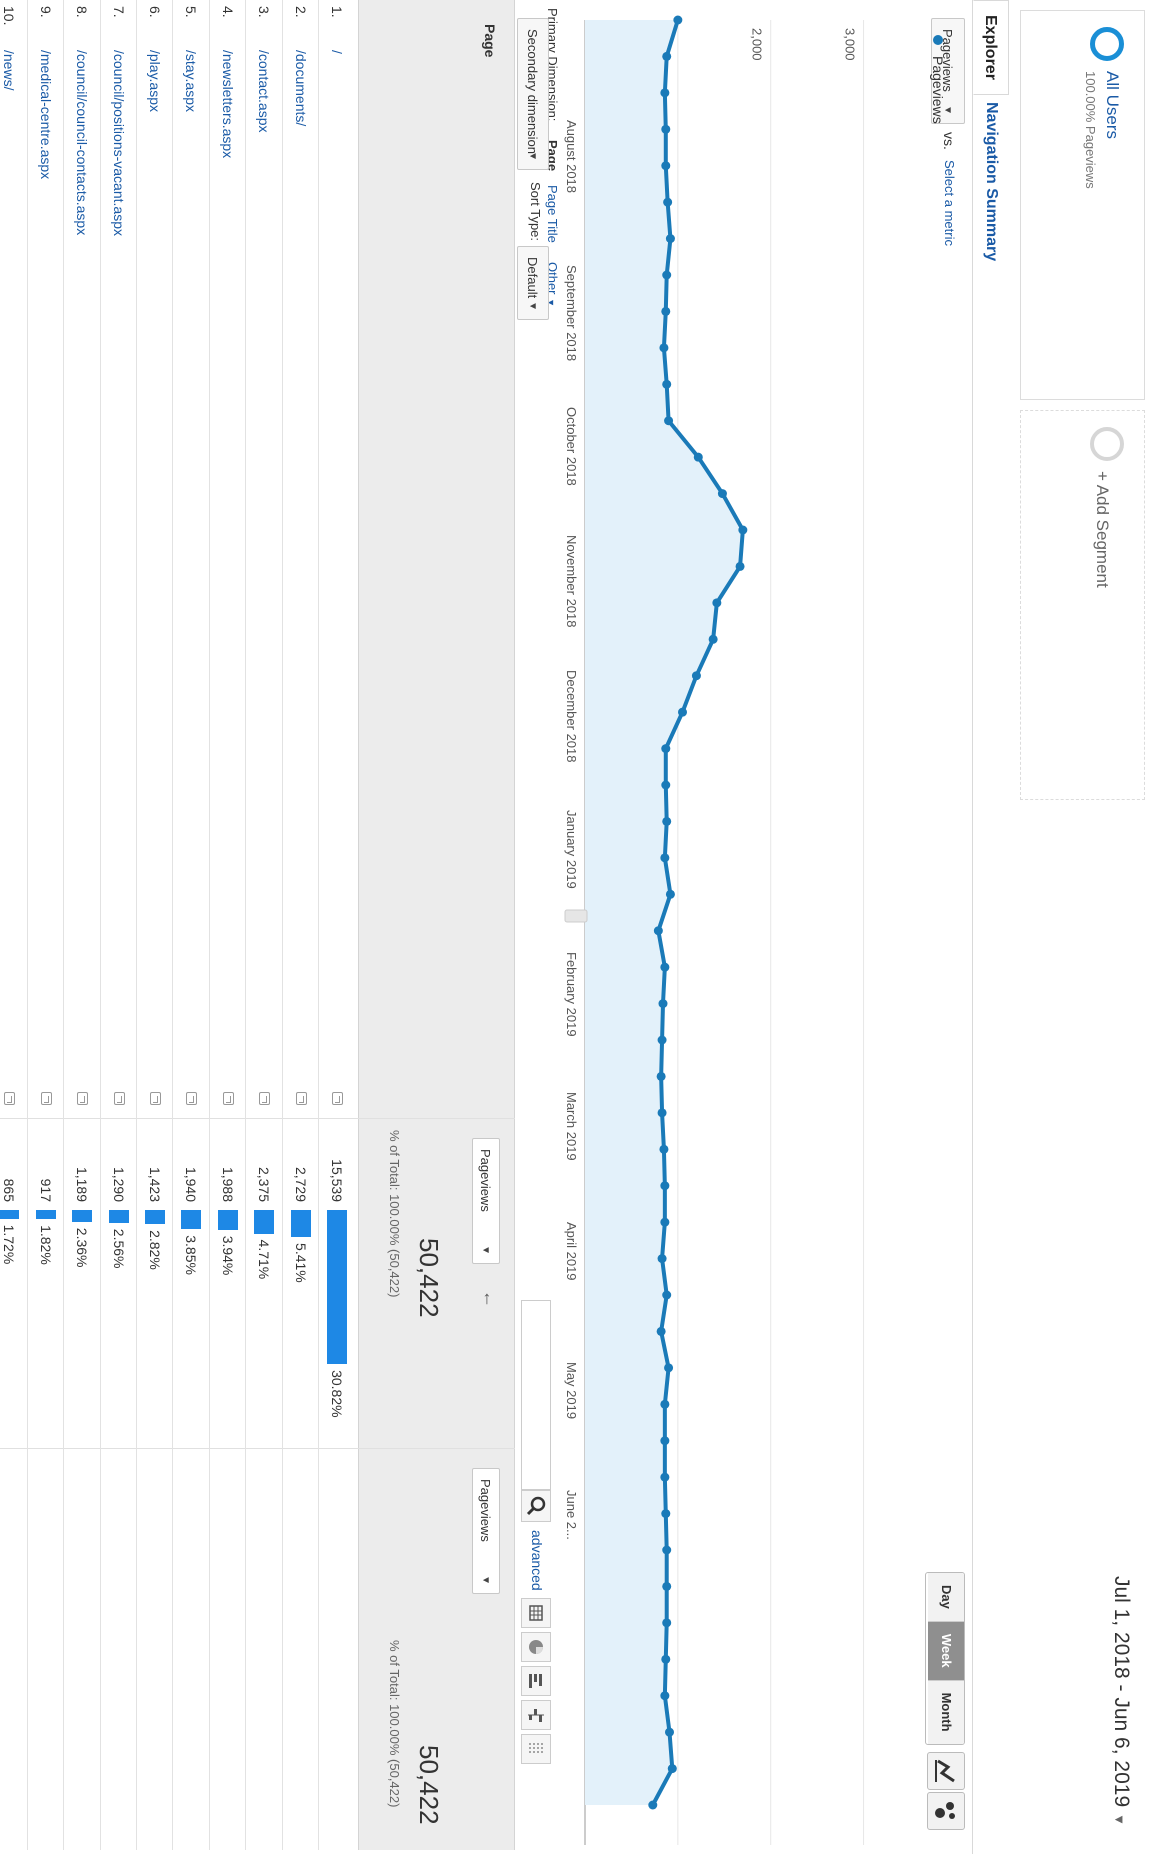 The image size is (1155, 1854). What do you see at coordinates (486, 1531) in the screenshot?
I see `metric-column-select-2: Pageviews ▼` at bounding box center [486, 1531].